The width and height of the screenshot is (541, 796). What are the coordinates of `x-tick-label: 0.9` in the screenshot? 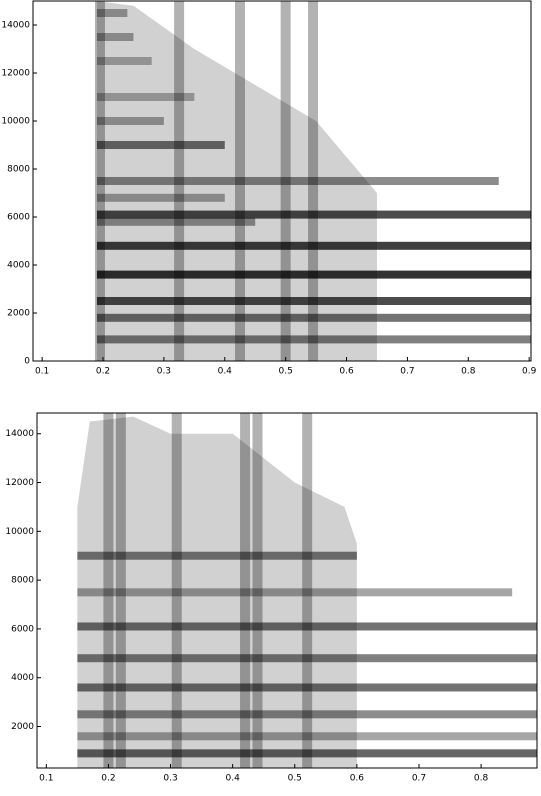 It's located at (529, 372).